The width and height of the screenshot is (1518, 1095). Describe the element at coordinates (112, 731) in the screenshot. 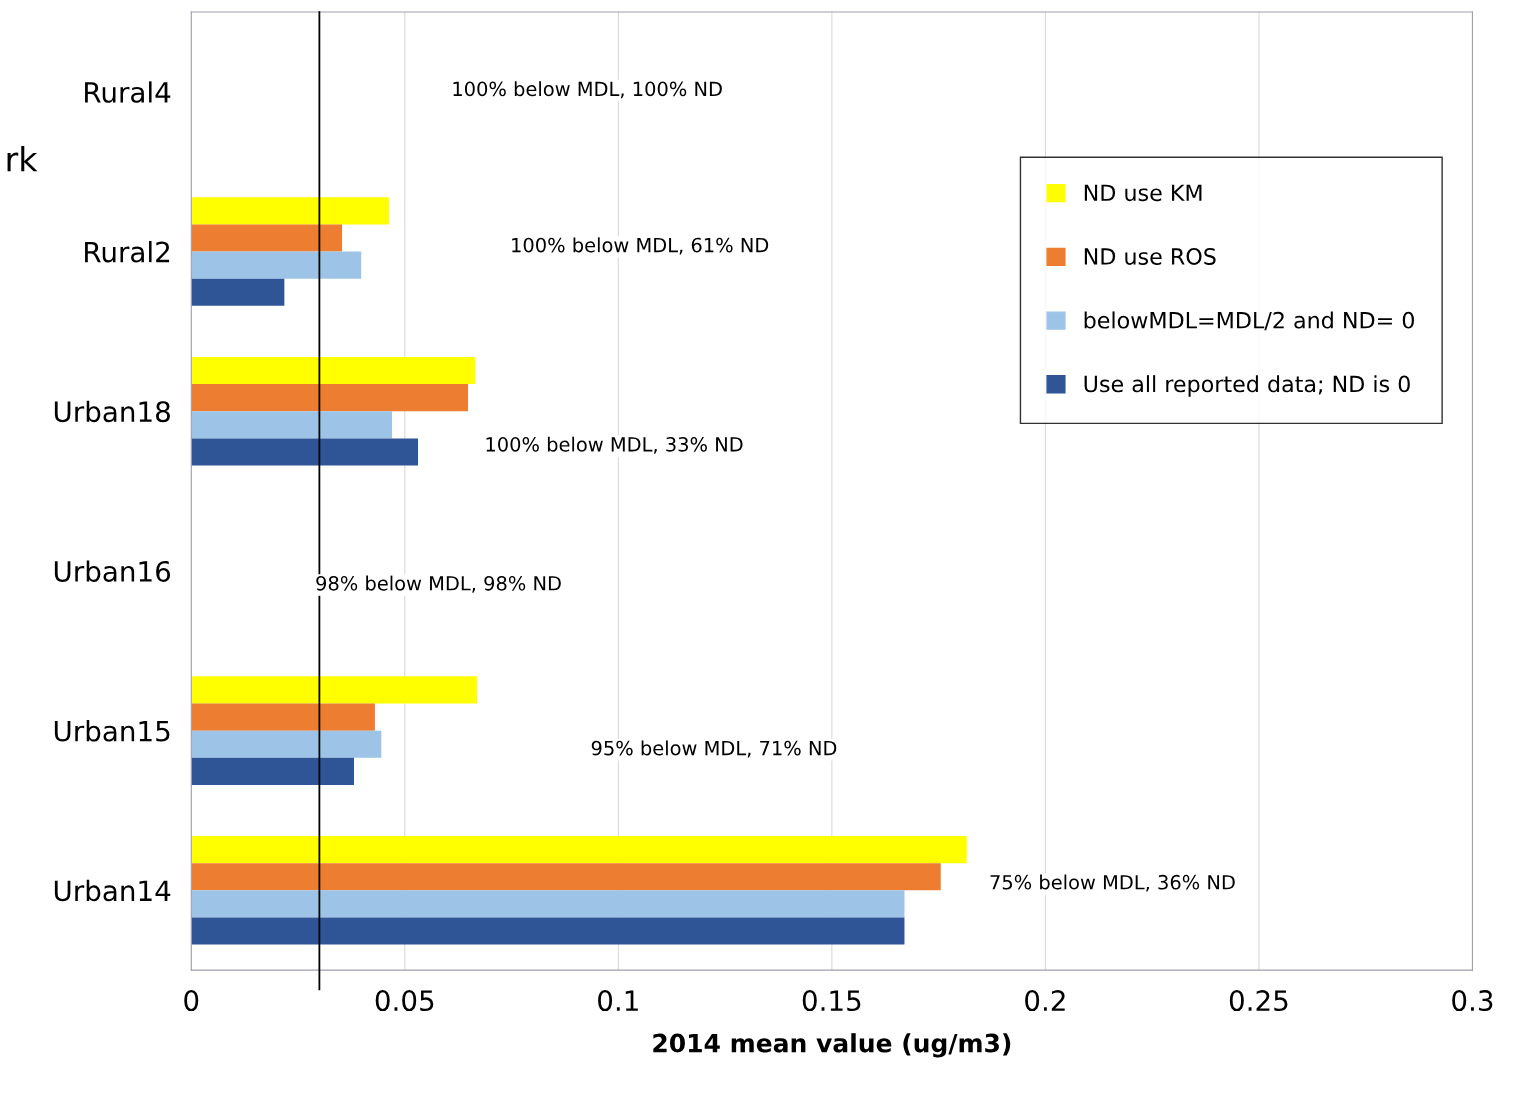

I see `y-tick-label: Urban15` at that location.